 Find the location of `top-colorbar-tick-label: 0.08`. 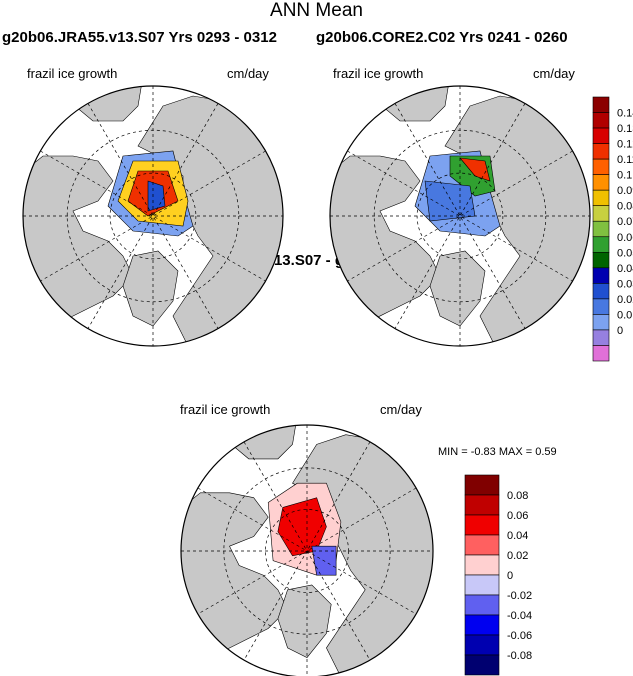

top-colorbar-tick-label: 0.08 is located at coordinates (625, 207).